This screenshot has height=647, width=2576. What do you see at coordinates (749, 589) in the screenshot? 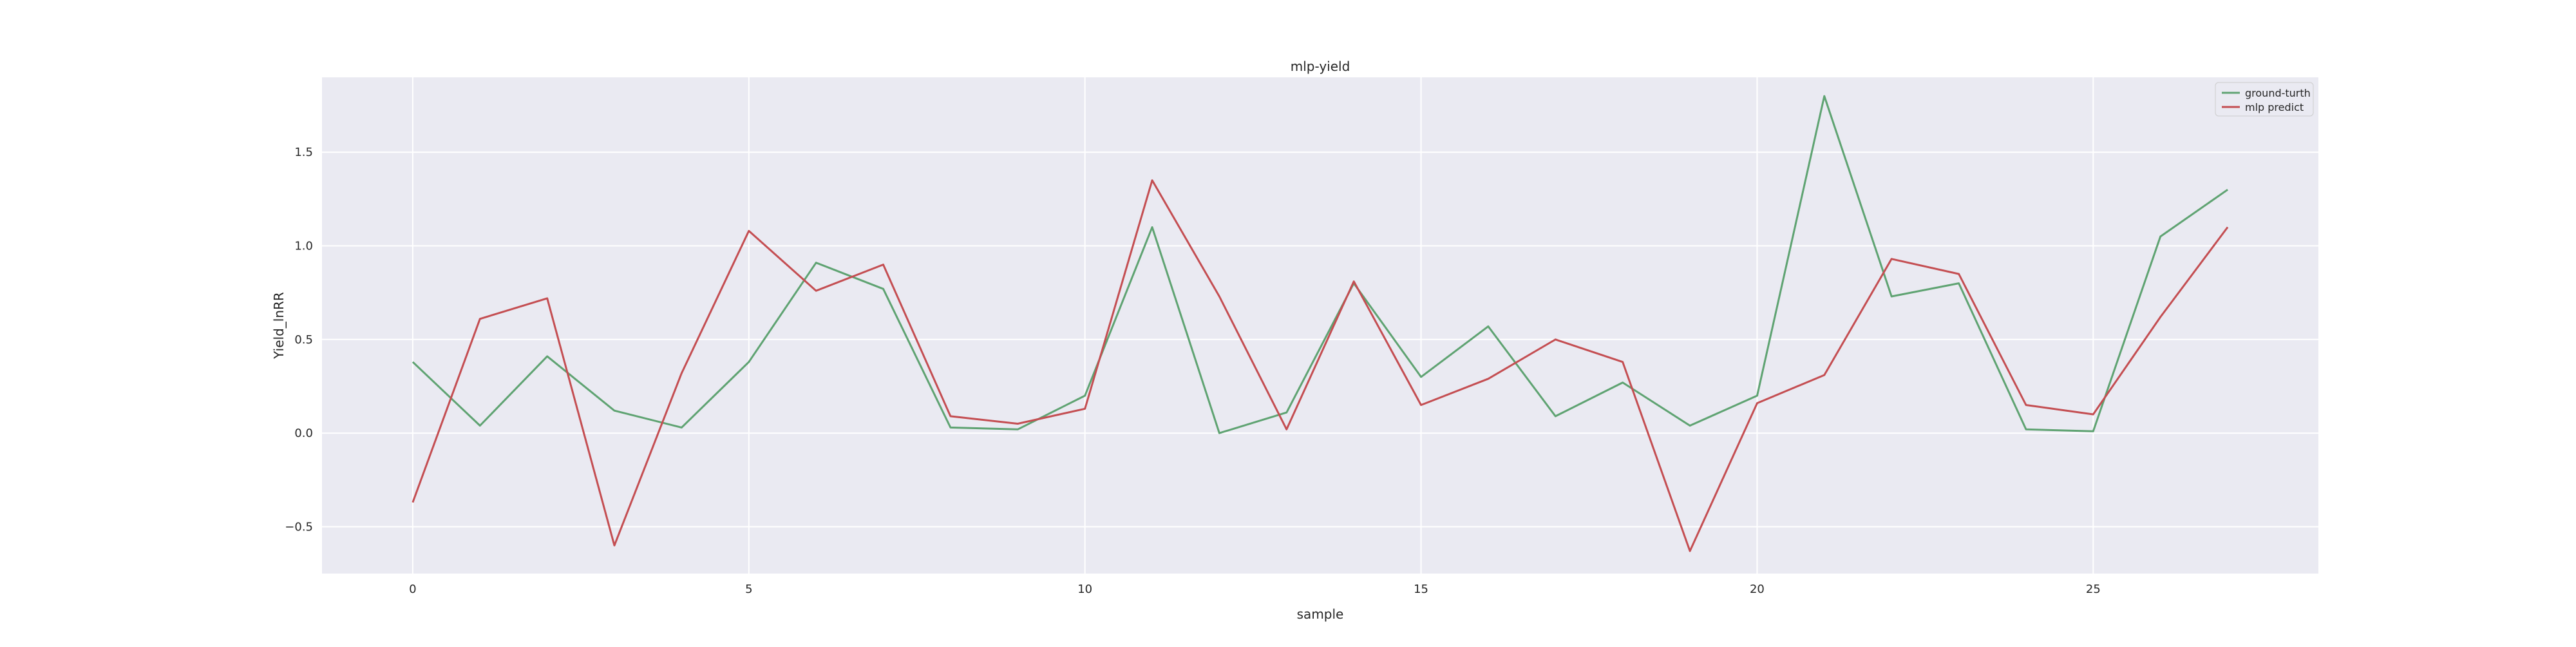
I see `x-tick-label: 5` at bounding box center [749, 589].